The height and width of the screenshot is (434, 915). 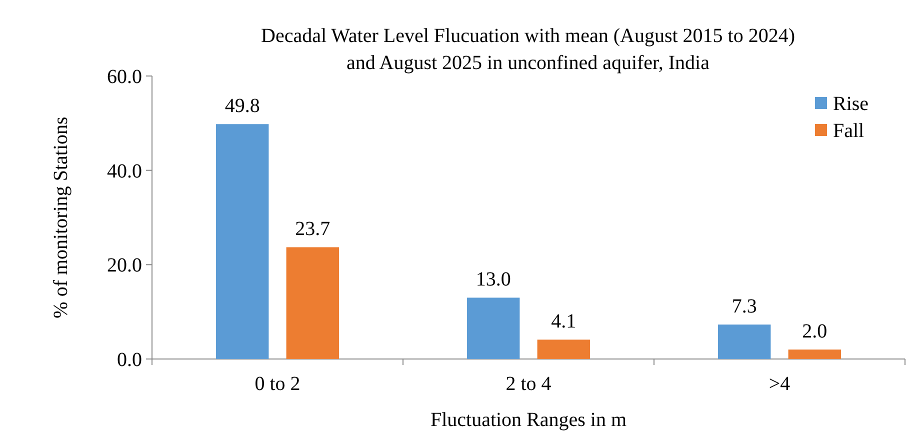 What do you see at coordinates (815, 331) in the screenshot?
I see `data-label: 2.0` at bounding box center [815, 331].